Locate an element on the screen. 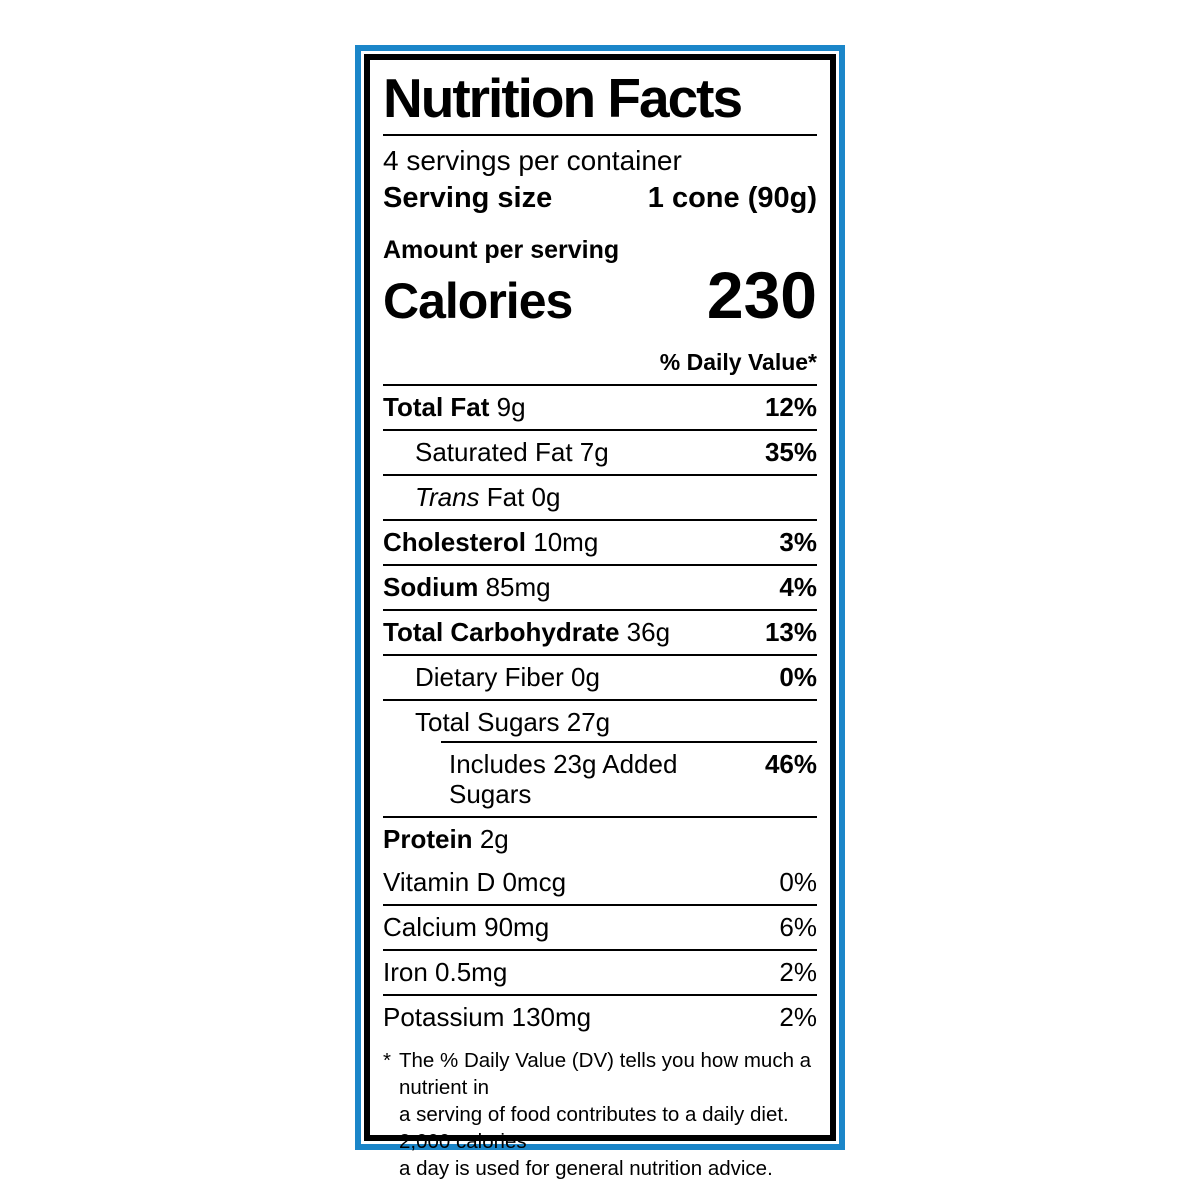  nutrient-label: Sodium 85mg is located at coordinates (467, 587).